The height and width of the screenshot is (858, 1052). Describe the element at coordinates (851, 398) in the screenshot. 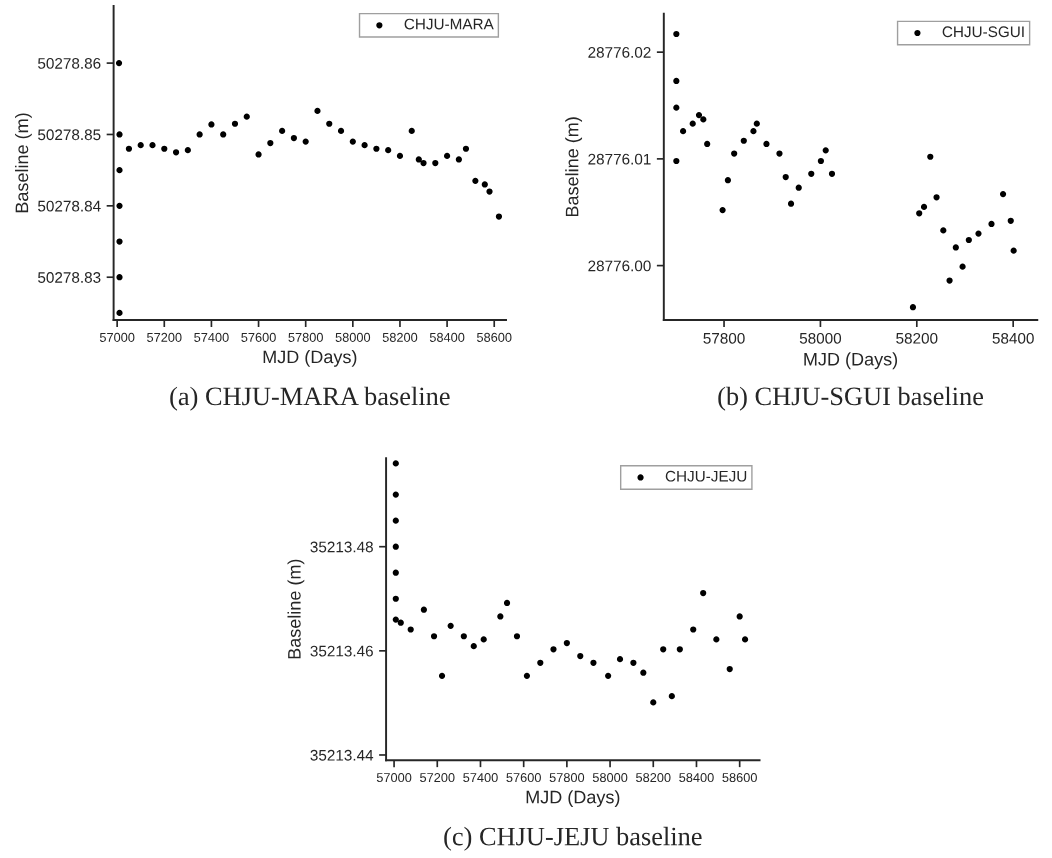

I see `text: (b) CHJU-SGUI baseline` at that location.